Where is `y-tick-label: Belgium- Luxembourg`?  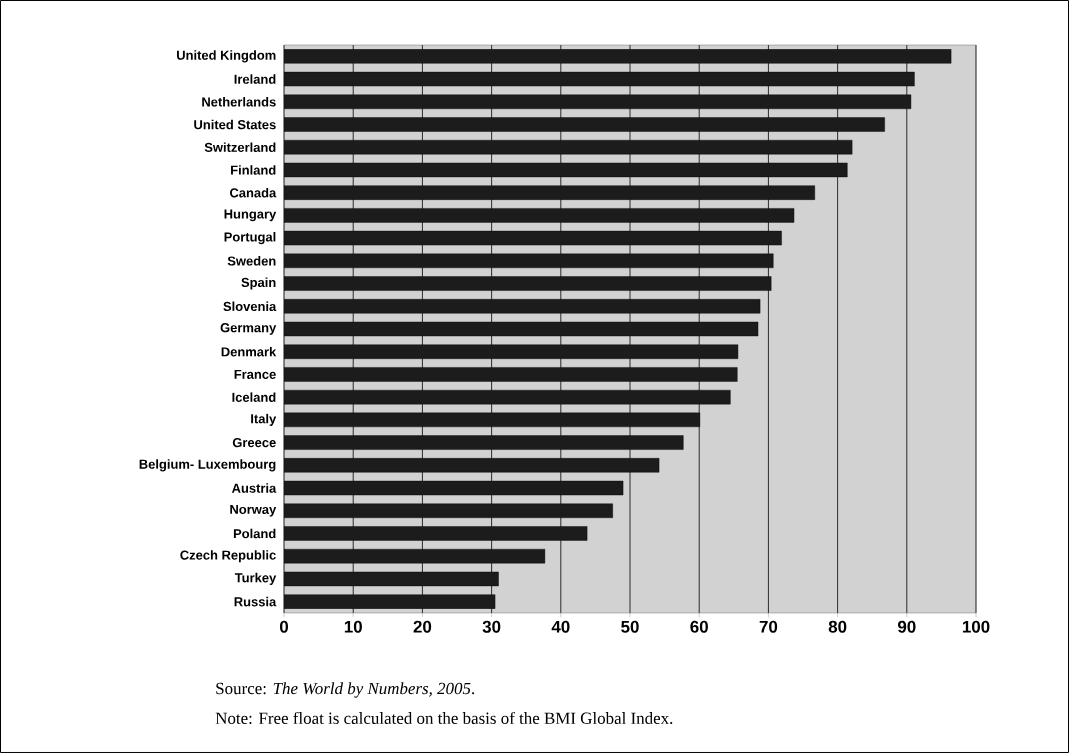
y-tick-label: Belgium- Luxembourg is located at coordinates (207, 465).